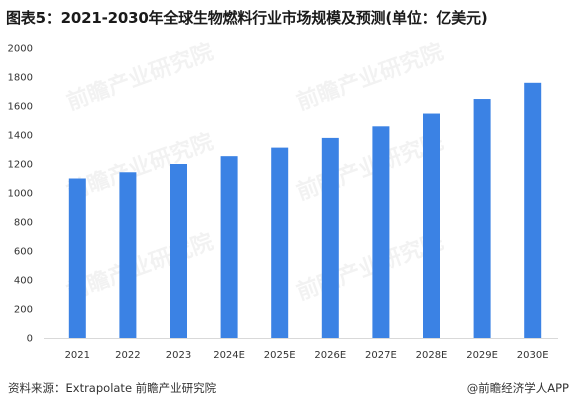  I want to click on y-tick-label: 600, so click(23, 252).